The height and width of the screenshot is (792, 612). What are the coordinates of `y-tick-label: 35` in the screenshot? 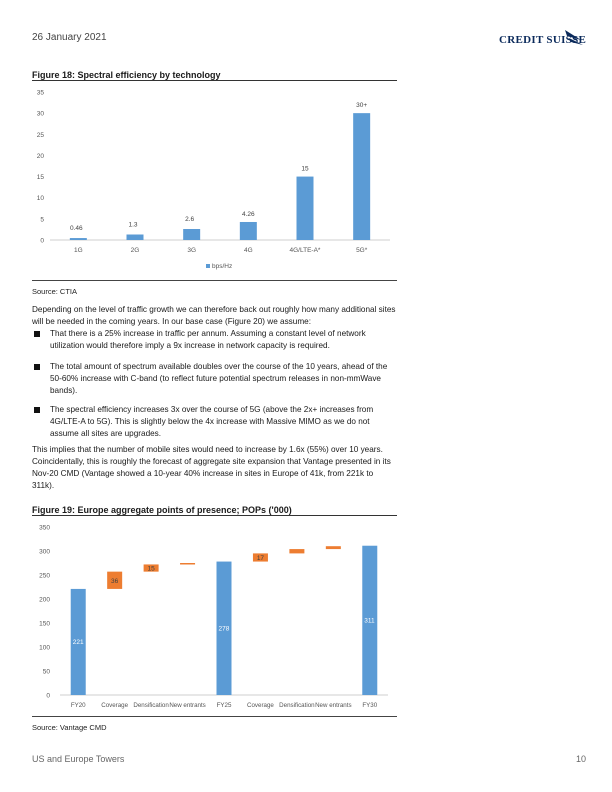 It's located at (41, 93).